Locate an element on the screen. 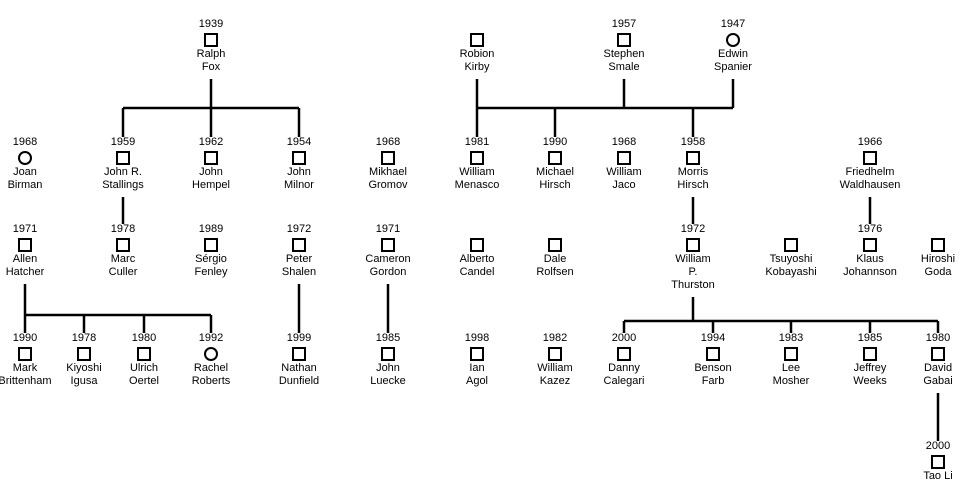  person-name: Tsuyoshi is located at coordinates (791, 259).